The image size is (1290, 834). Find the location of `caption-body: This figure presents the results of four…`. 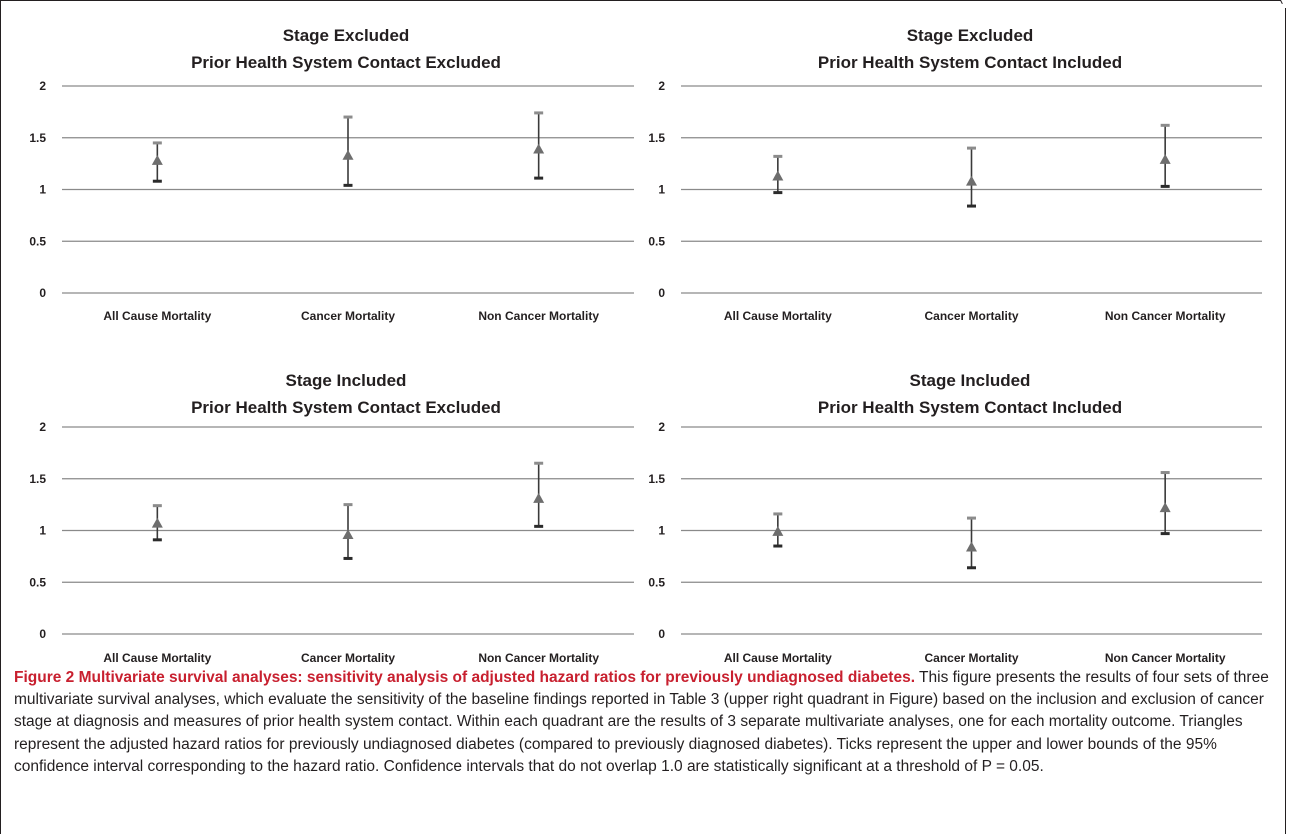

caption-body: This figure presents the results of four… is located at coordinates (641, 722).